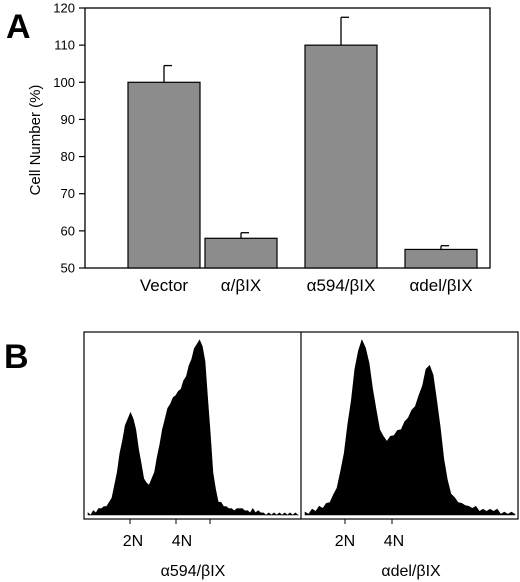 This screenshot has width=520, height=582. Describe the element at coordinates (68, 230) in the screenshot. I see `y-tick-label: 60` at that location.